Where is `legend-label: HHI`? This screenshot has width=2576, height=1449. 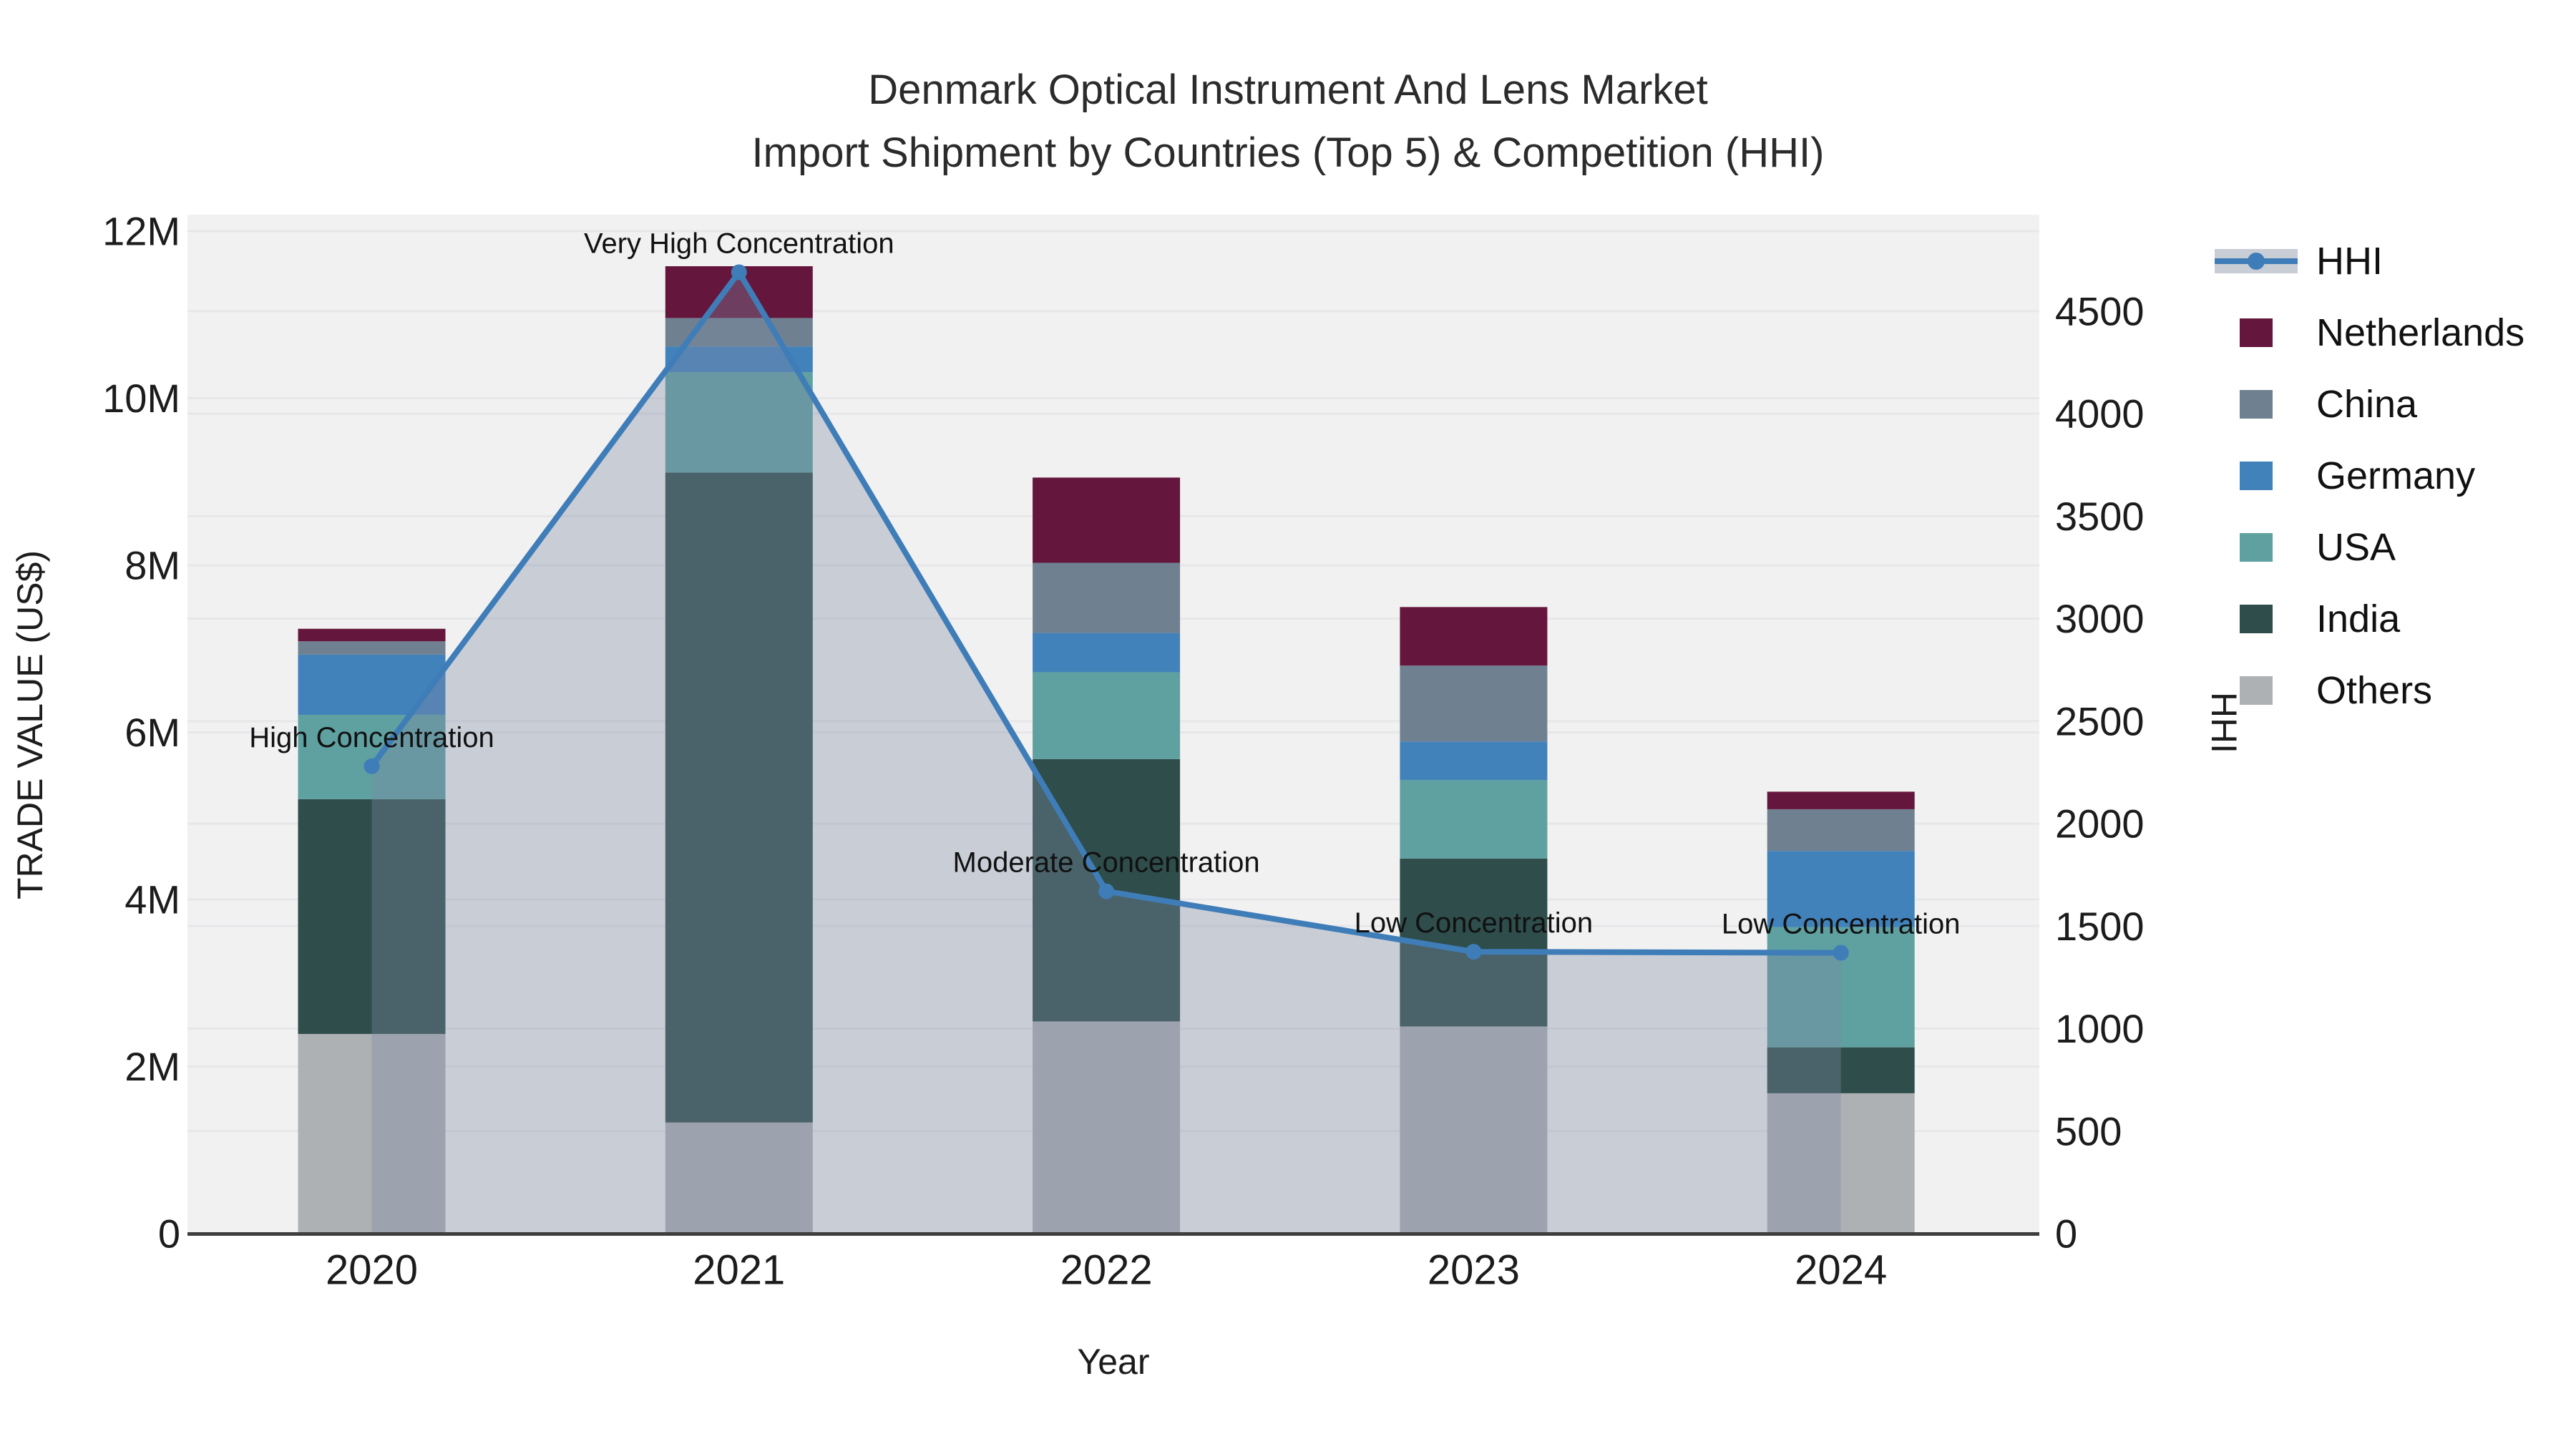 legend-label: HHI is located at coordinates (2349, 261).